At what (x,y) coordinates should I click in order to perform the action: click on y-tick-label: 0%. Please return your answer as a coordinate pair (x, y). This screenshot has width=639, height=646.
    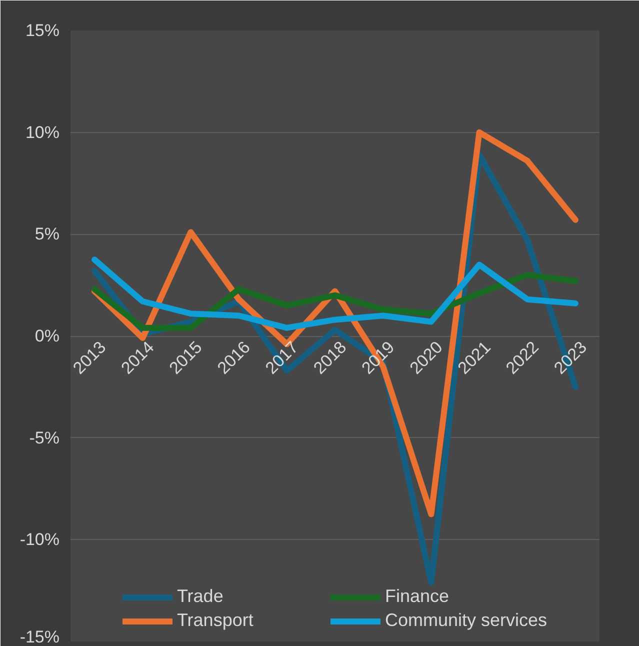
    Looking at the image, I should click on (47, 336).